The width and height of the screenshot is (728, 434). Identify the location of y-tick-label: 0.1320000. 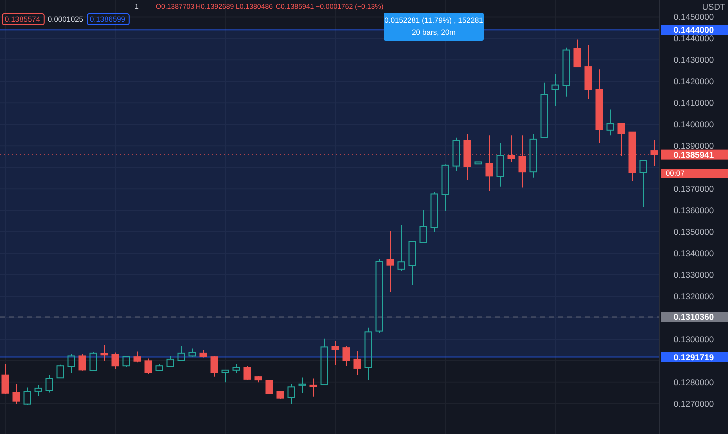
(694, 296).